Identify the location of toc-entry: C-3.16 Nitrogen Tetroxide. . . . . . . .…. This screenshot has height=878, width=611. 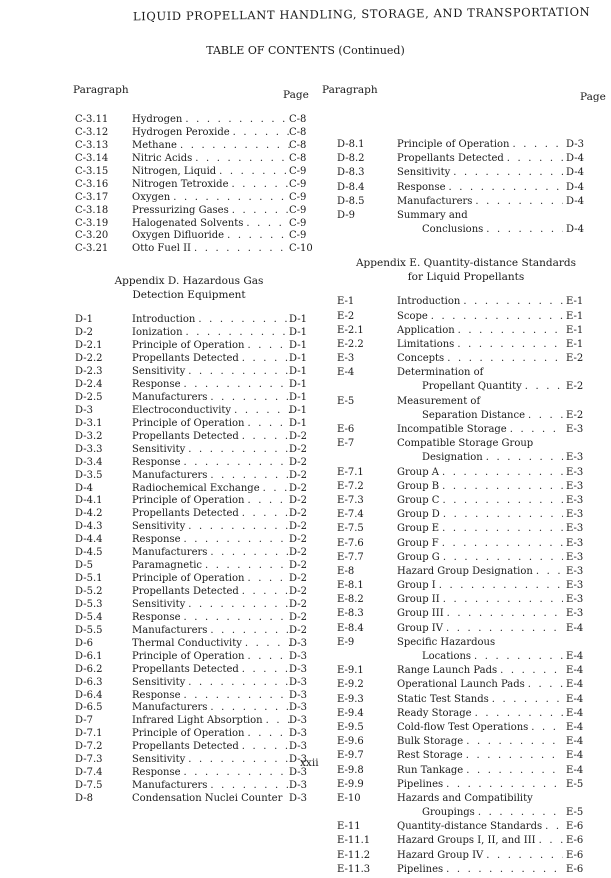
(190, 185).